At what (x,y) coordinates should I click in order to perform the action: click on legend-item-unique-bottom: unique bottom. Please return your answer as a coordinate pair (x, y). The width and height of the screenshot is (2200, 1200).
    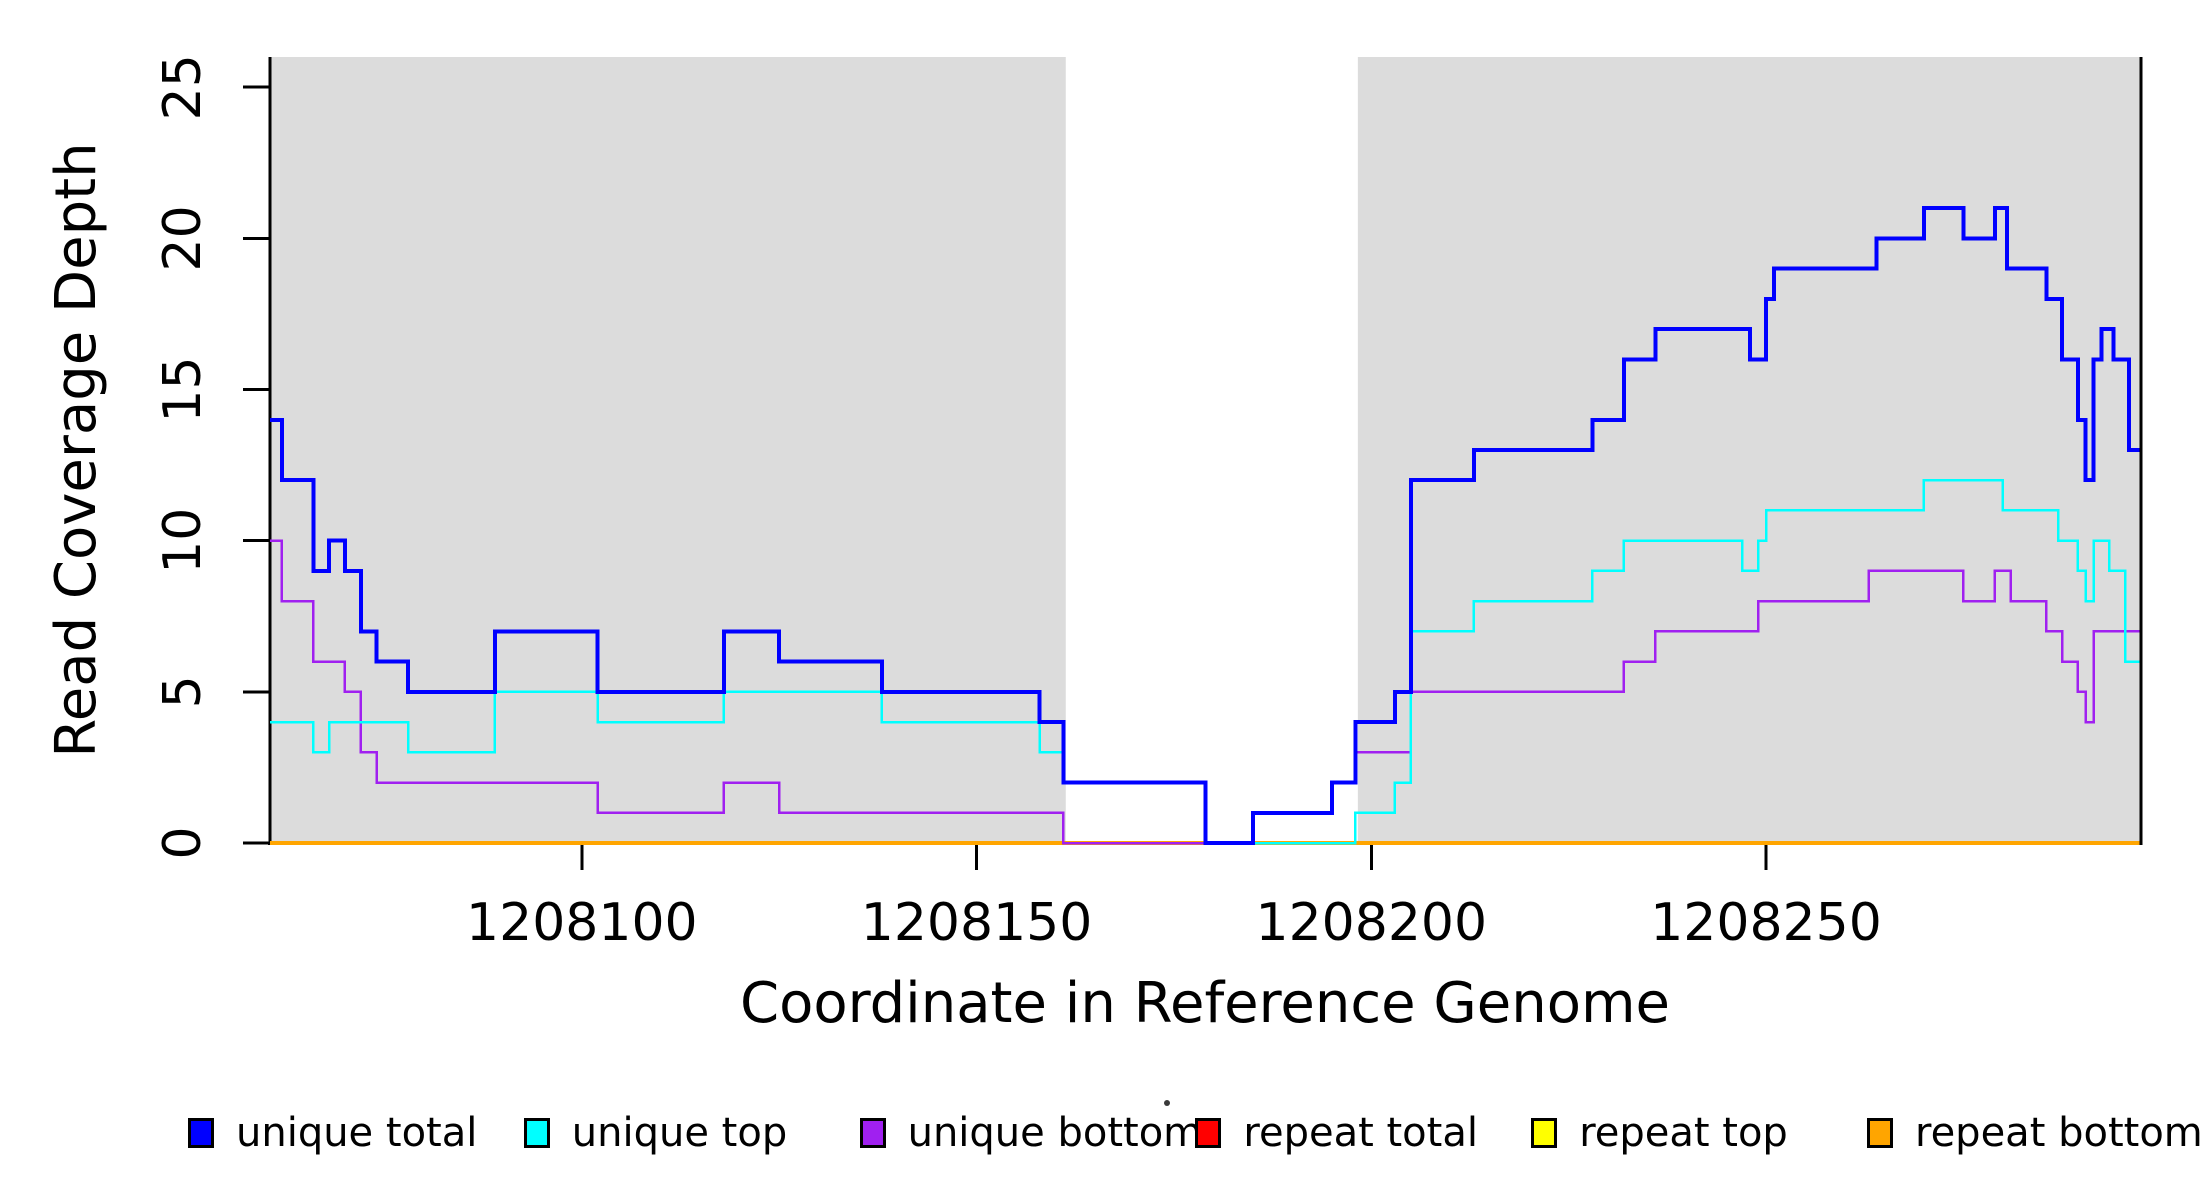
    Looking at the image, I should click on (1031, 1133).